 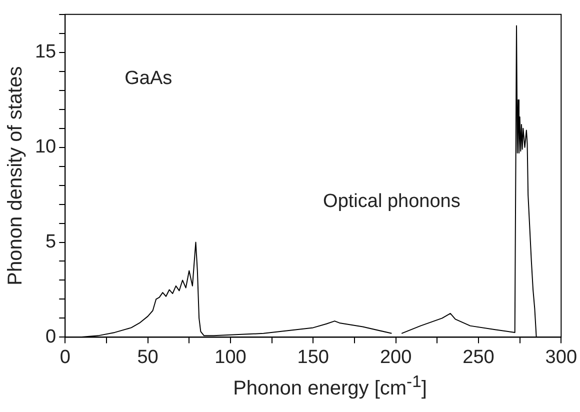 What do you see at coordinates (147, 357) in the screenshot?
I see `x-tick-label: 50` at bounding box center [147, 357].